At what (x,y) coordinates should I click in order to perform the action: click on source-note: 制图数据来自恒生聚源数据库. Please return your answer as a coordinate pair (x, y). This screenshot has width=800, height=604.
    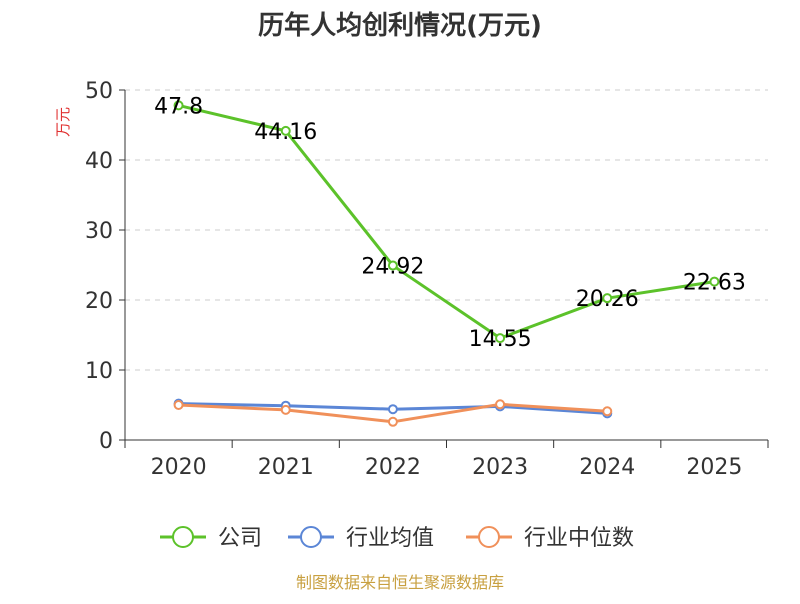
    Looking at the image, I should click on (400, 582).